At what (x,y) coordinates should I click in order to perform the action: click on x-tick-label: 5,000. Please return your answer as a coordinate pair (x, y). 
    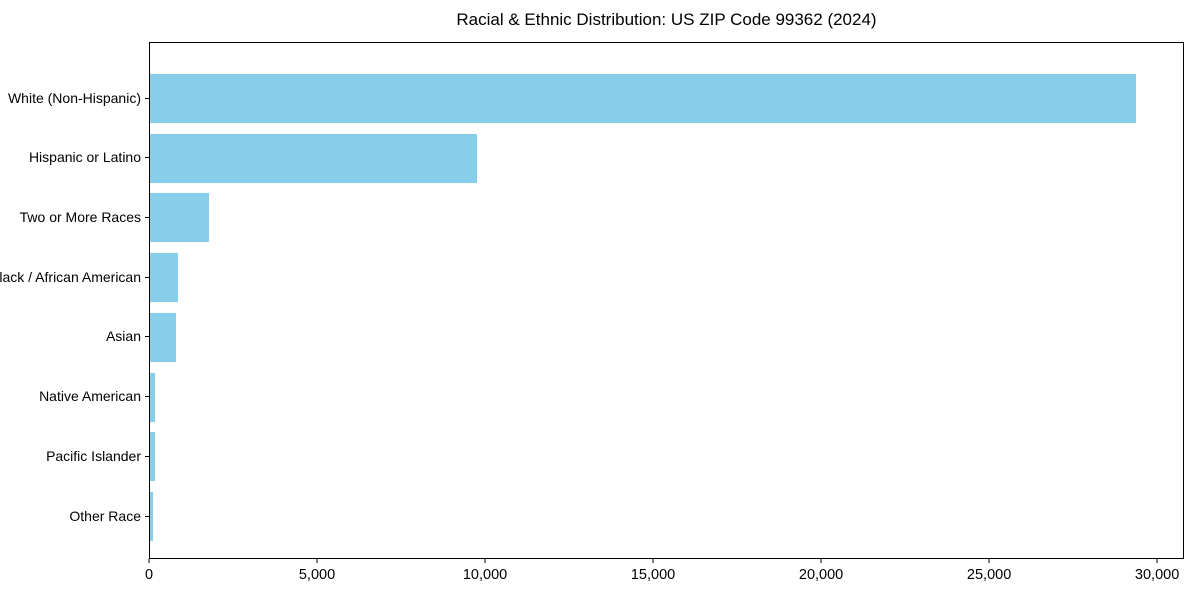
    Looking at the image, I should click on (317, 575).